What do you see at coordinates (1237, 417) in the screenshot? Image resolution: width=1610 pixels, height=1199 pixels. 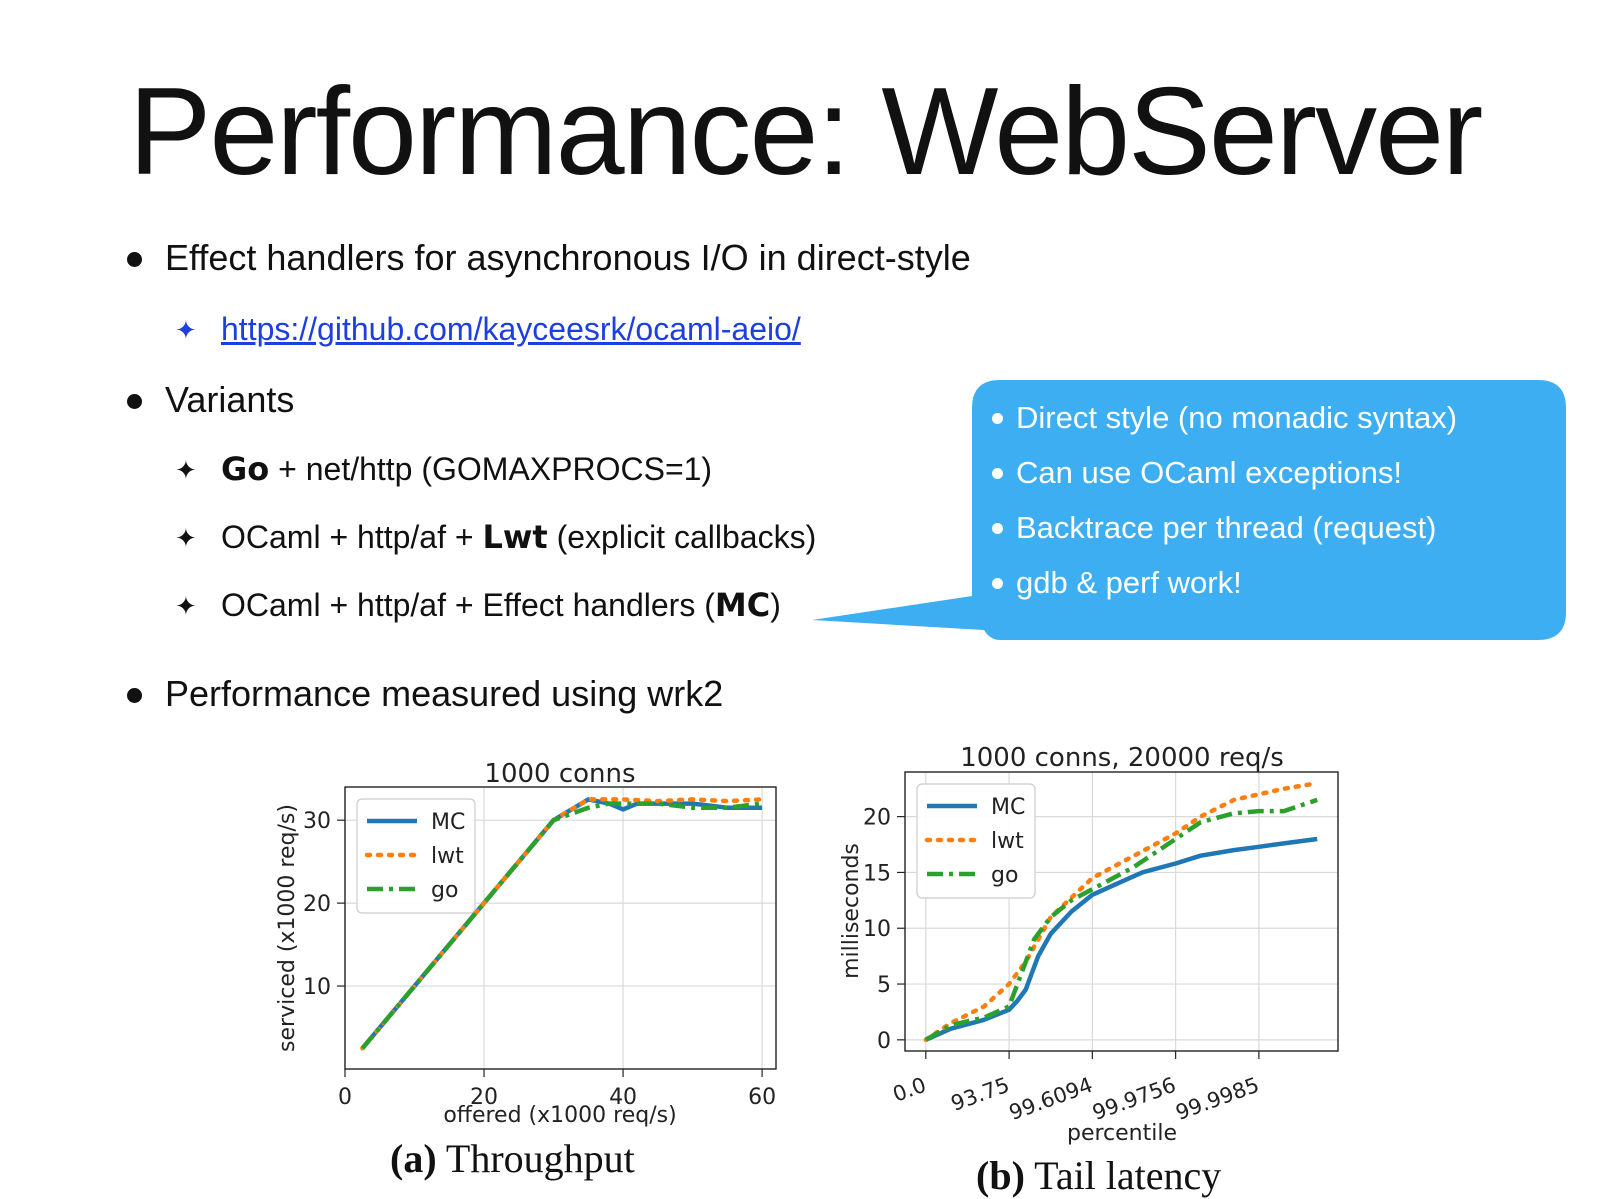 I see `callout-item-text: Direct style (no monadic syntax)` at bounding box center [1237, 417].